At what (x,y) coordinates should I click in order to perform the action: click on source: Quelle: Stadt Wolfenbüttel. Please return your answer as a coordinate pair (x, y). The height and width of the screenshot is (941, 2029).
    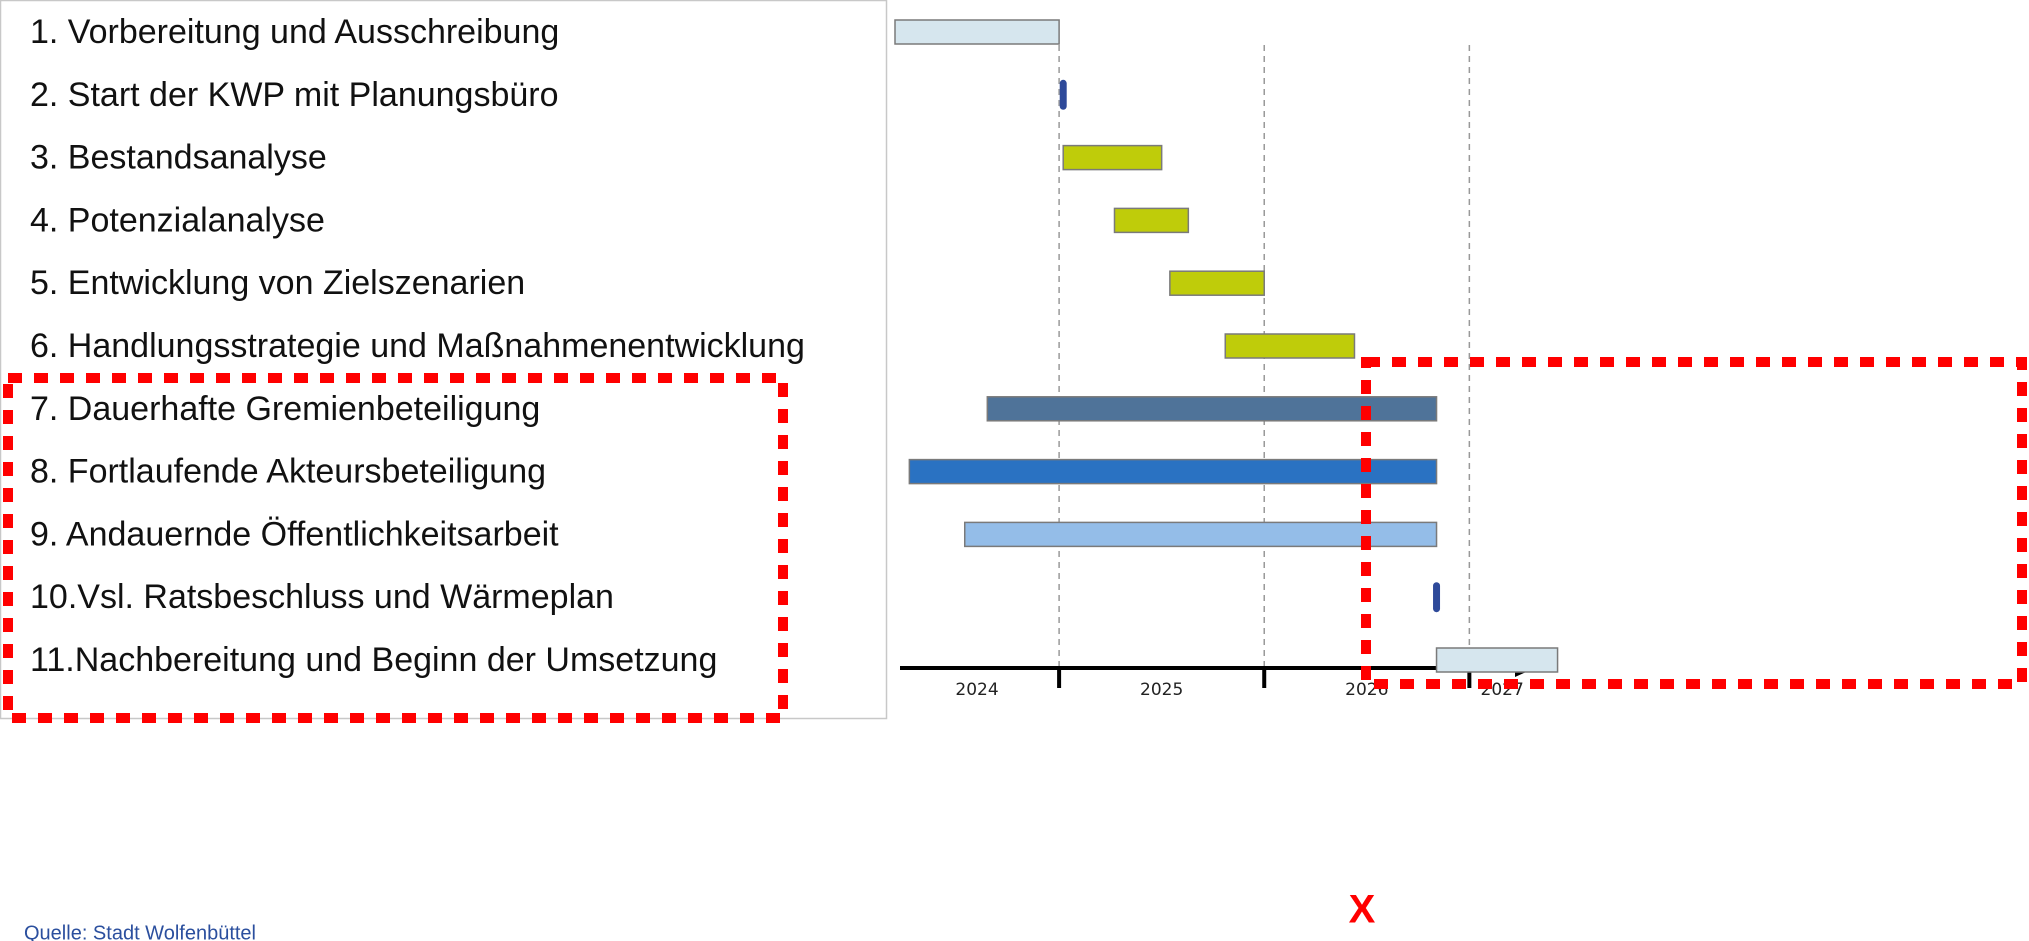
    Looking at the image, I should click on (140, 931).